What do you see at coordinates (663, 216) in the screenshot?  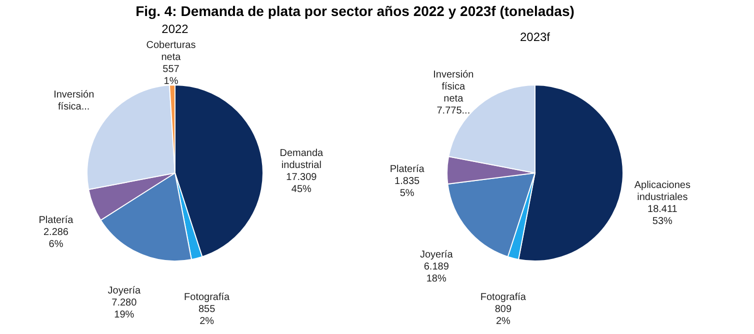 I see `data-label: 18.411 53%` at bounding box center [663, 216].